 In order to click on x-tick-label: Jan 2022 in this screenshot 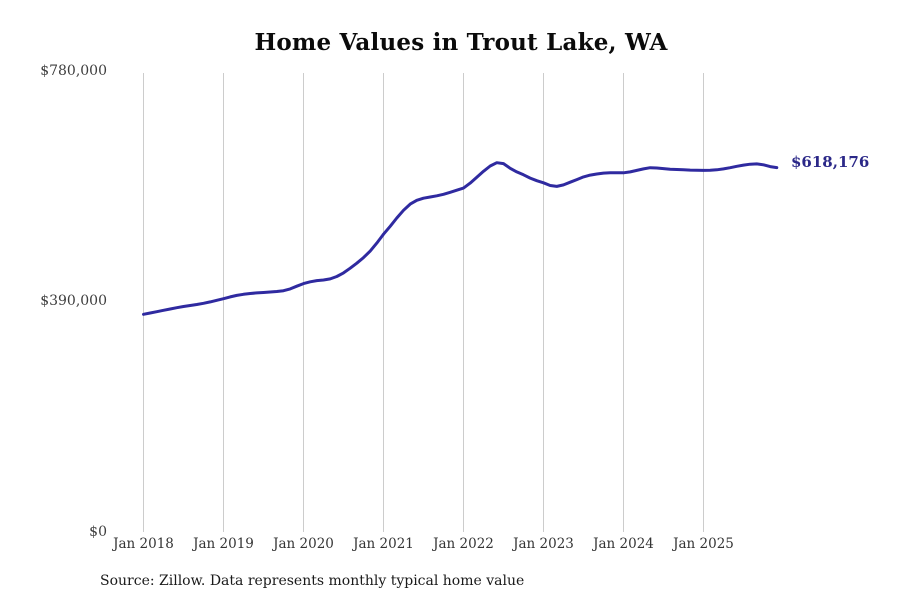, I will do `click(463, 544)`.